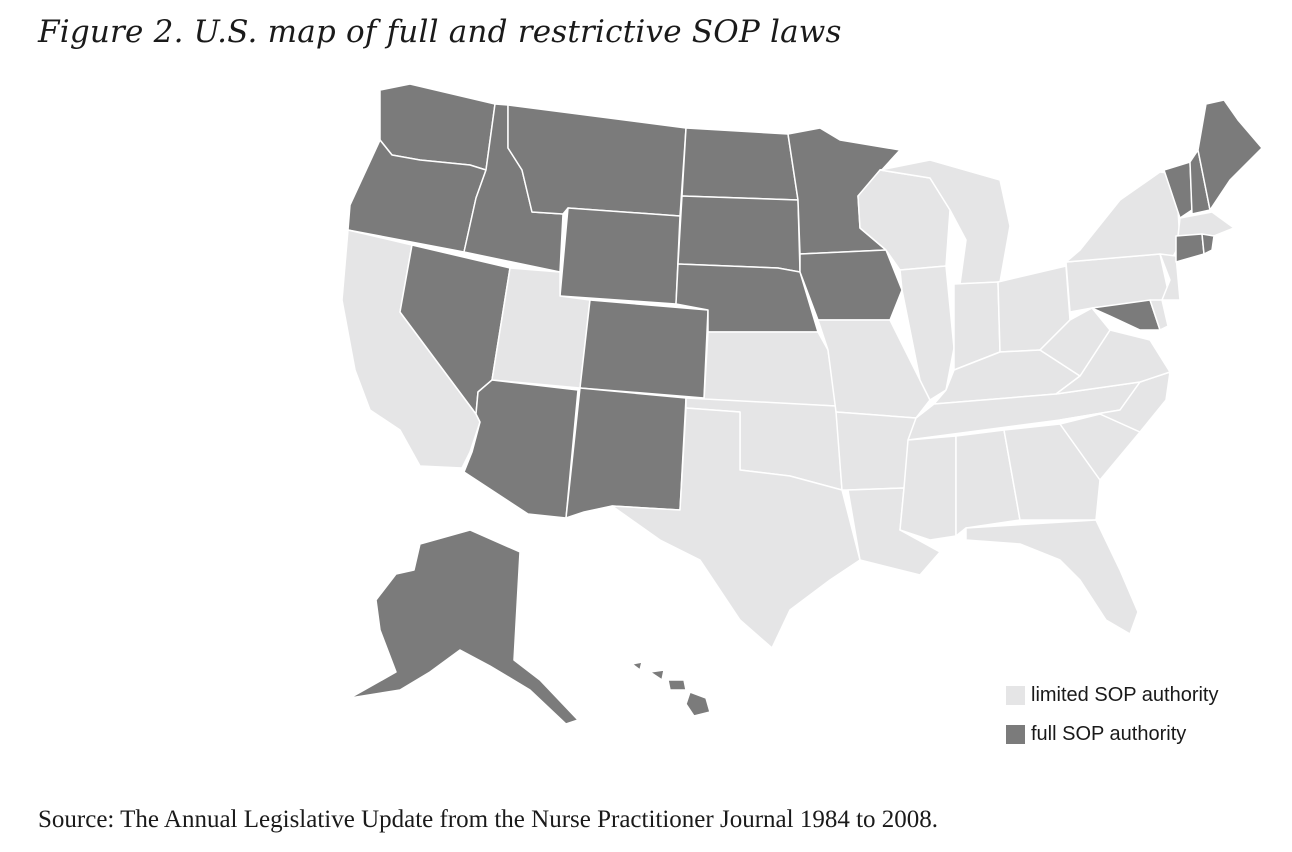 The width and height of the screenshot is (1292, 852). Describe the element at coordinates (1159, 315) in the screenshot. I see `state-DE` at that location.